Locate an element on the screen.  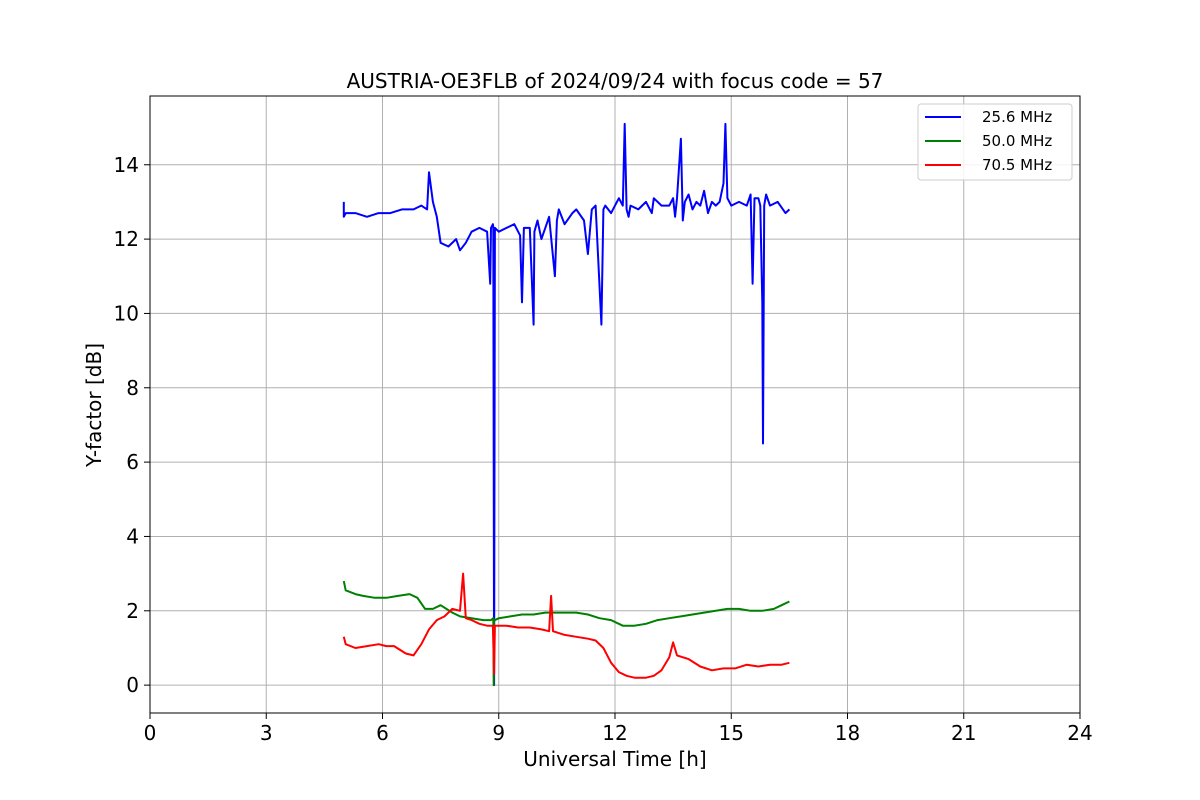
y-tick-label: 14 is located at coordinates (126, 165).